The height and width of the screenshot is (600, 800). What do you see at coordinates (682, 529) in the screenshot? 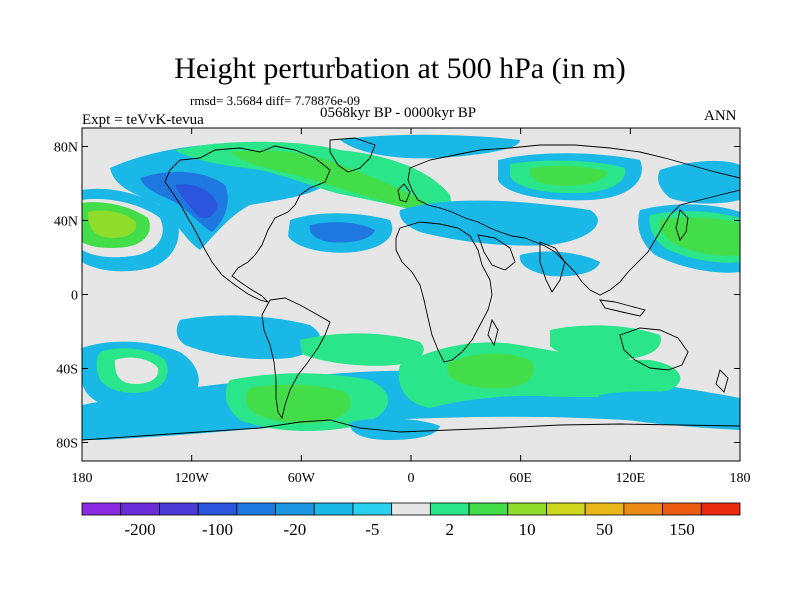
I see `colorbar-label: 150` at bounding box center [682, 529].